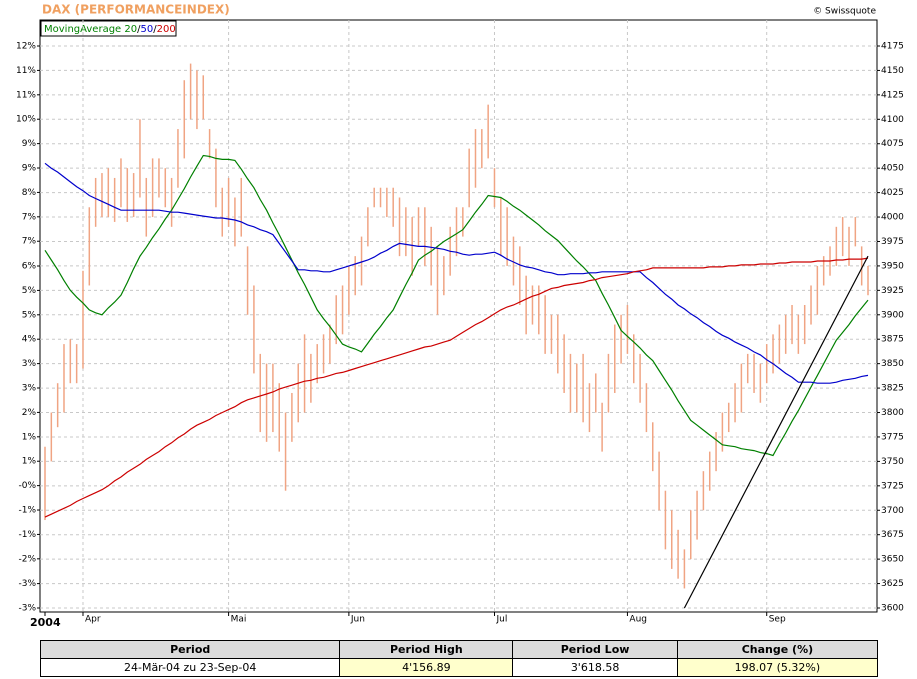 Image resolution: width=917 pixels, height=679 pixels. What do you see at coordinates (892, 291) in the screenshot?
I see `y-tick-label: 3925` at bounding box center [892, 291].